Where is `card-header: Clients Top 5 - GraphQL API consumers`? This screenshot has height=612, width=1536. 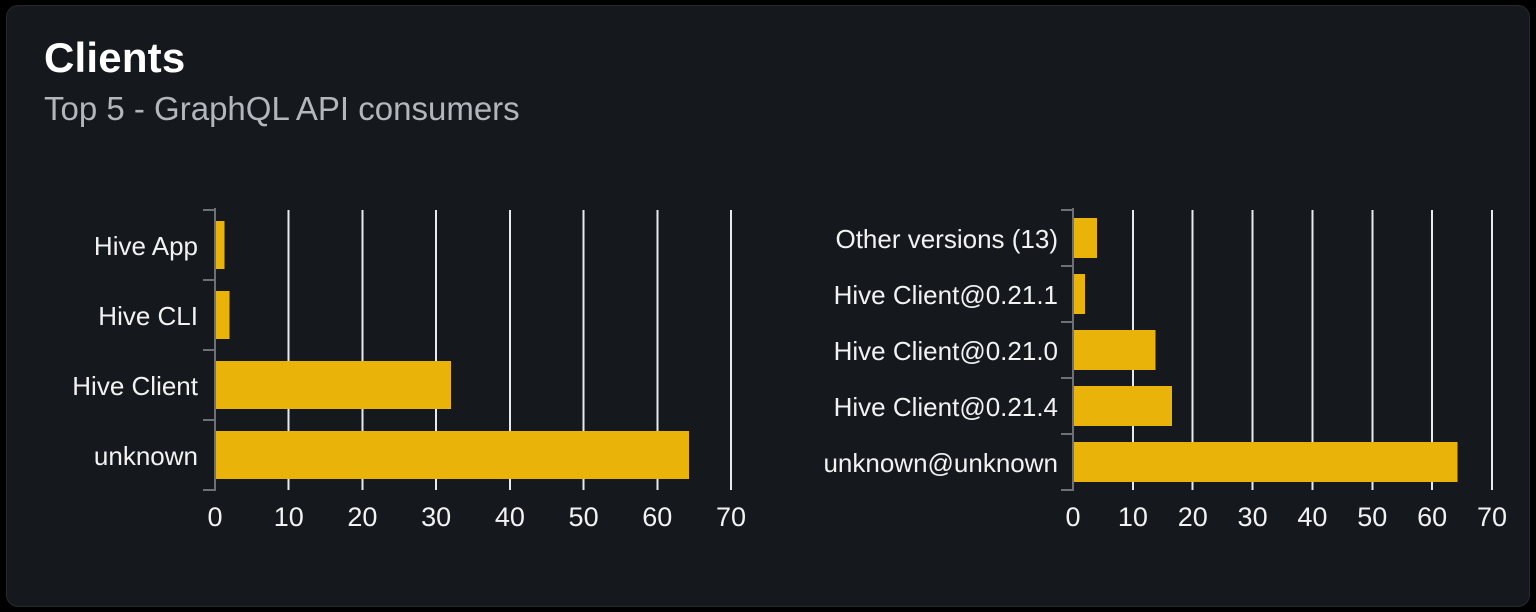
card-header: Clients Top 5 - GraphQL API consumers is located at coordinates (282, 81).